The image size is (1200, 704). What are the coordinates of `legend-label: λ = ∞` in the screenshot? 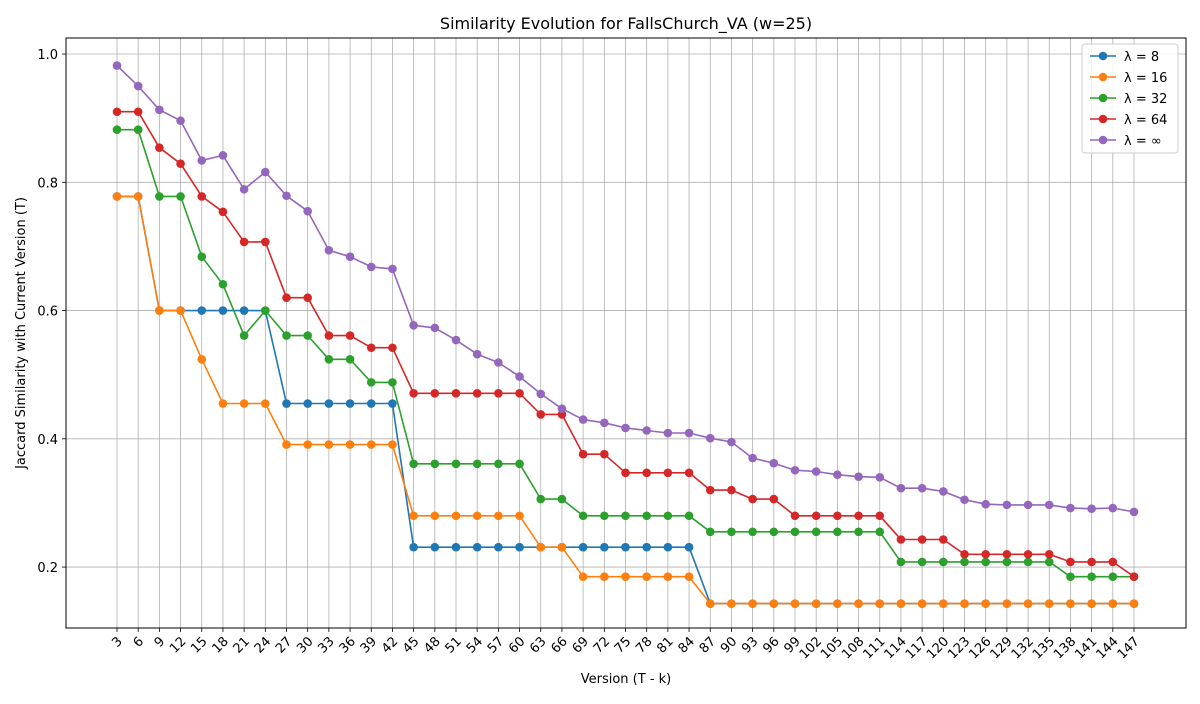 It's located at (1143, 141).